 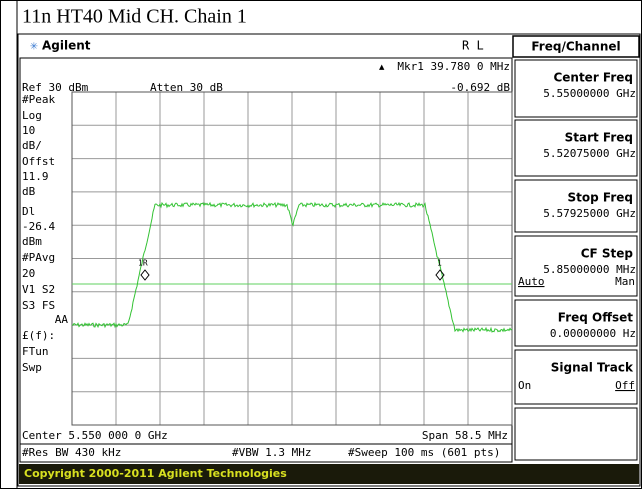 I want to click on copyright-bar, so click(x=329, y=474).